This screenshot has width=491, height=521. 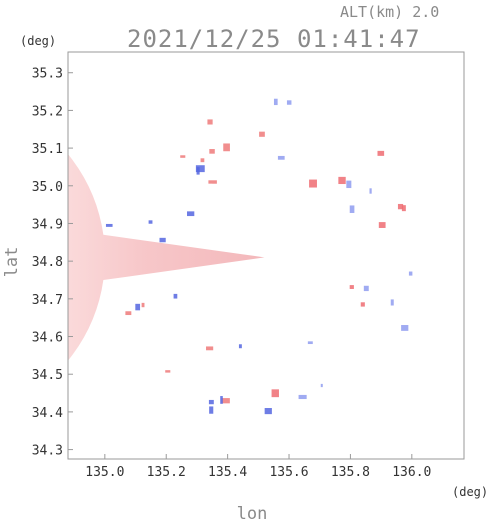 I want to click on altitude-label: ALT(km) 2.0, so click(x=389, y=12).